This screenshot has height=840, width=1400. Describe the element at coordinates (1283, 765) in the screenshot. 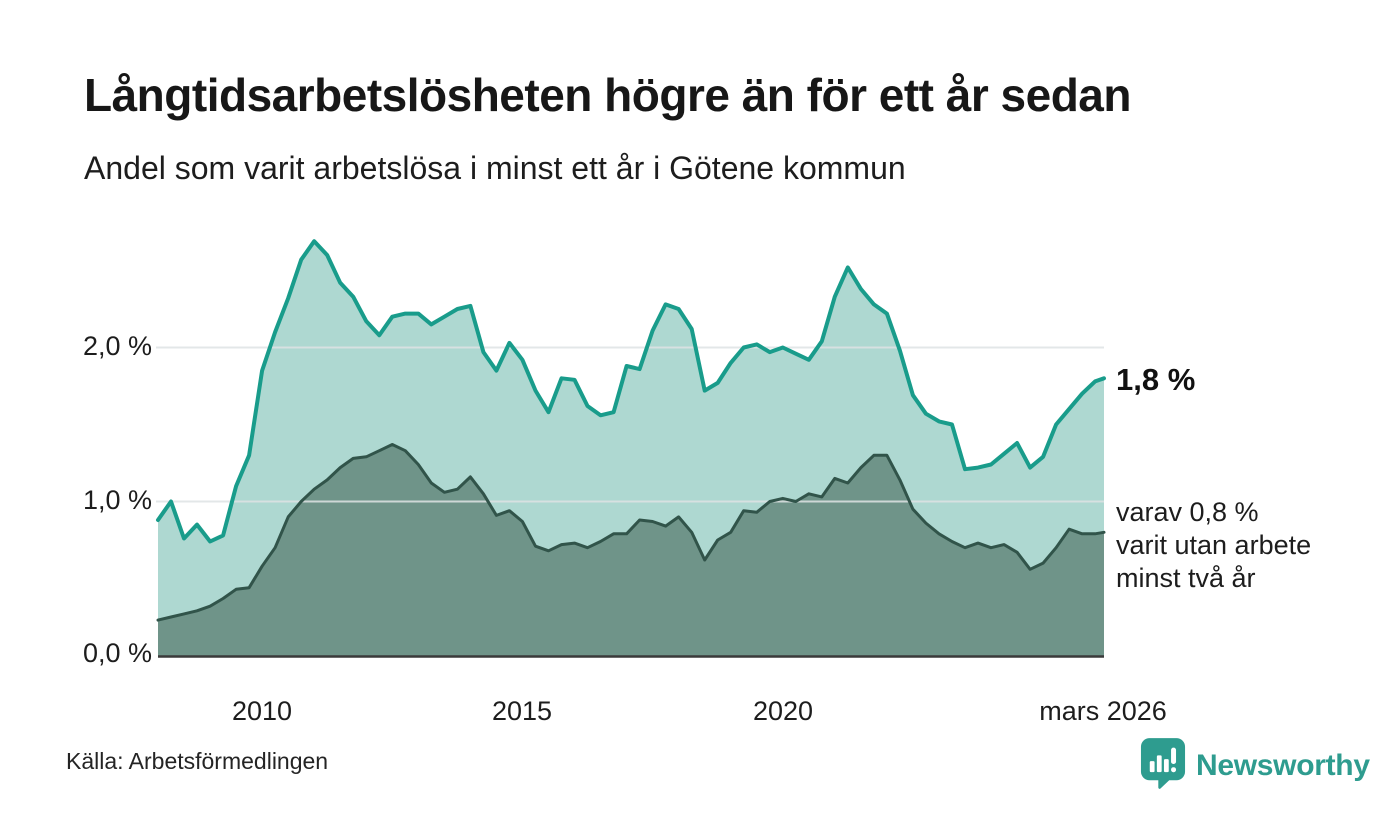

I see `newsworthy-logo-text: Newsworthy` at that location.